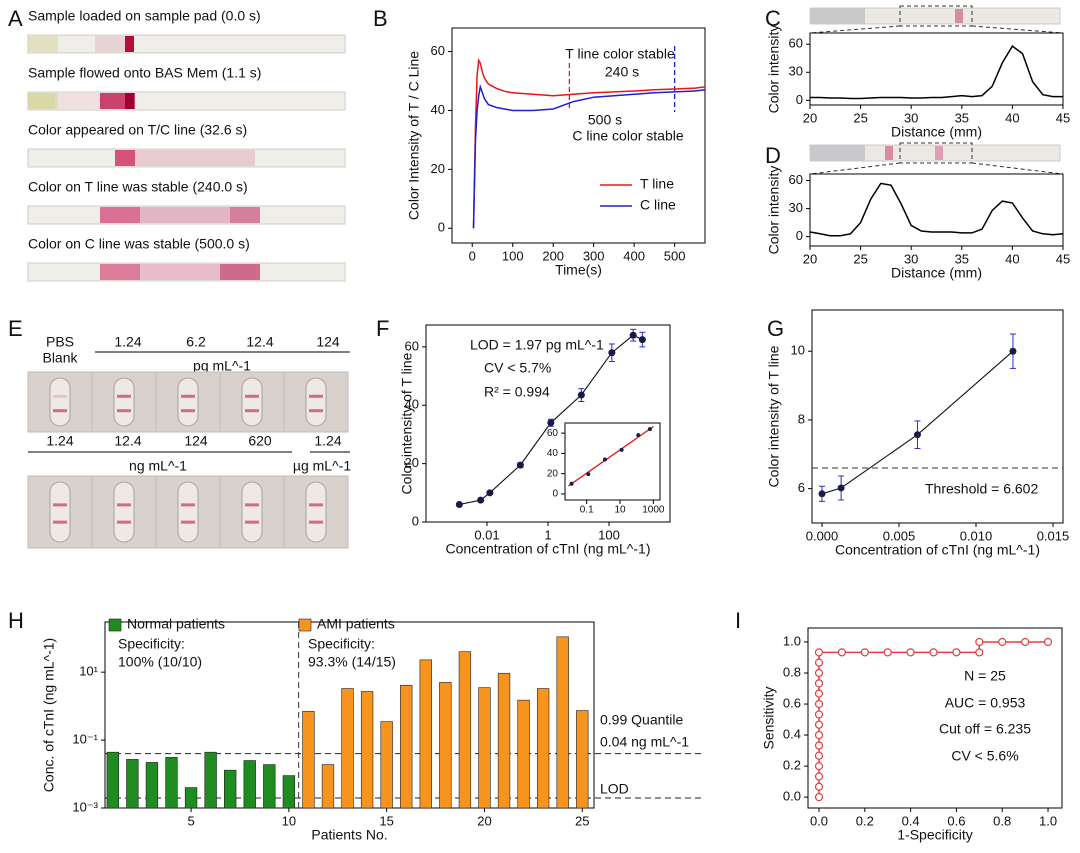  Describe the element at coordinates (792, 765) in the screenshot. I see `y-tick-label: 0.2` at that location.